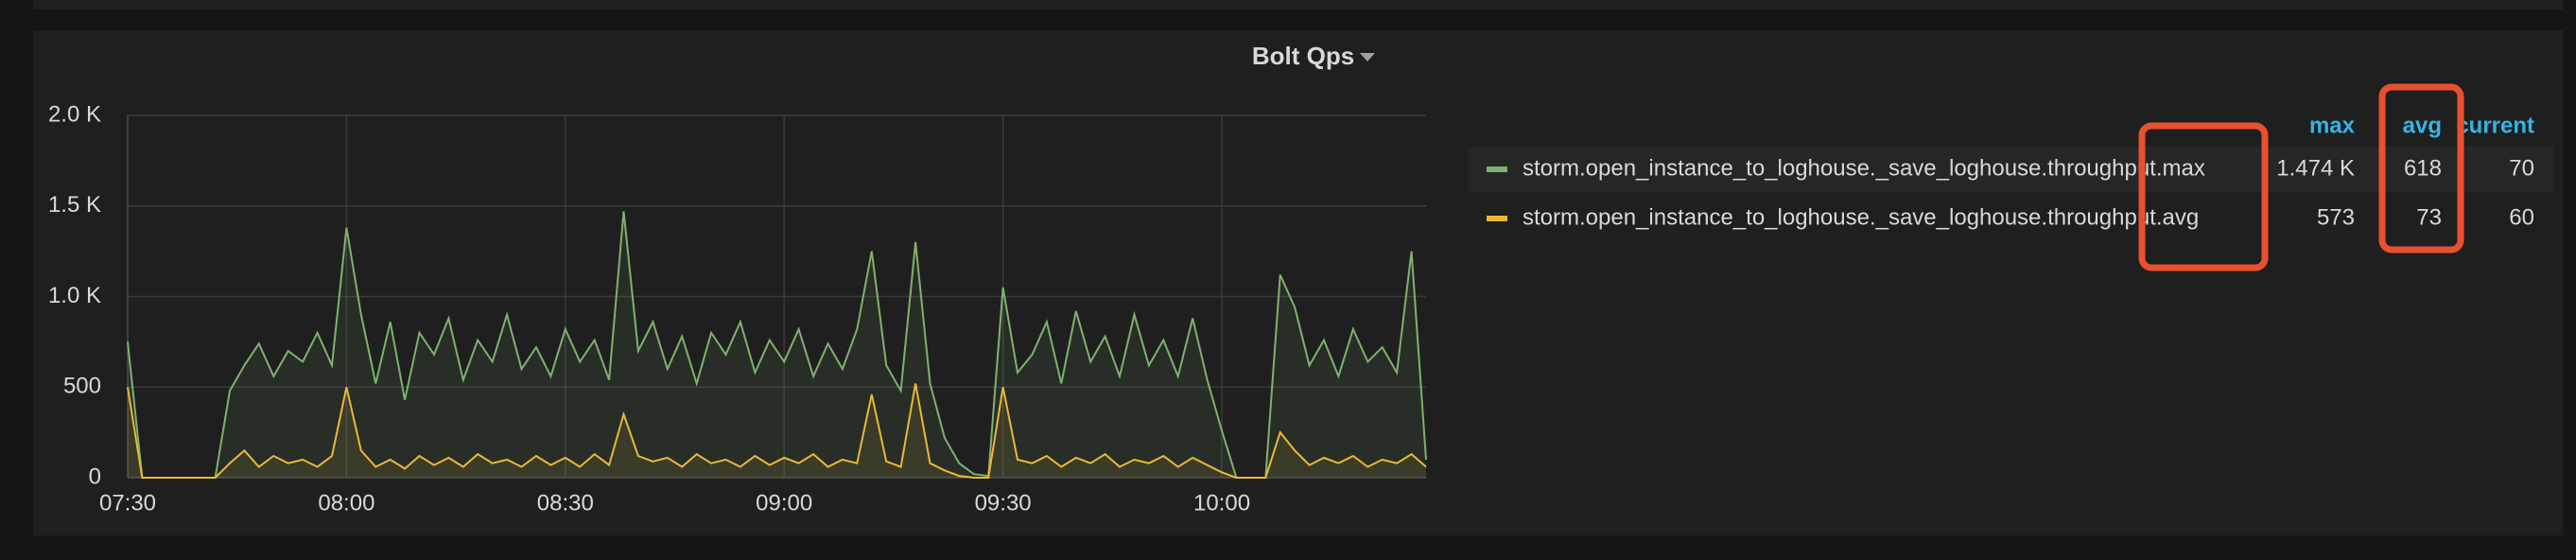  Describe the element at coordinates (1003, 503) in the screenshot. I see `x-tick-label: 09:30` at that location.